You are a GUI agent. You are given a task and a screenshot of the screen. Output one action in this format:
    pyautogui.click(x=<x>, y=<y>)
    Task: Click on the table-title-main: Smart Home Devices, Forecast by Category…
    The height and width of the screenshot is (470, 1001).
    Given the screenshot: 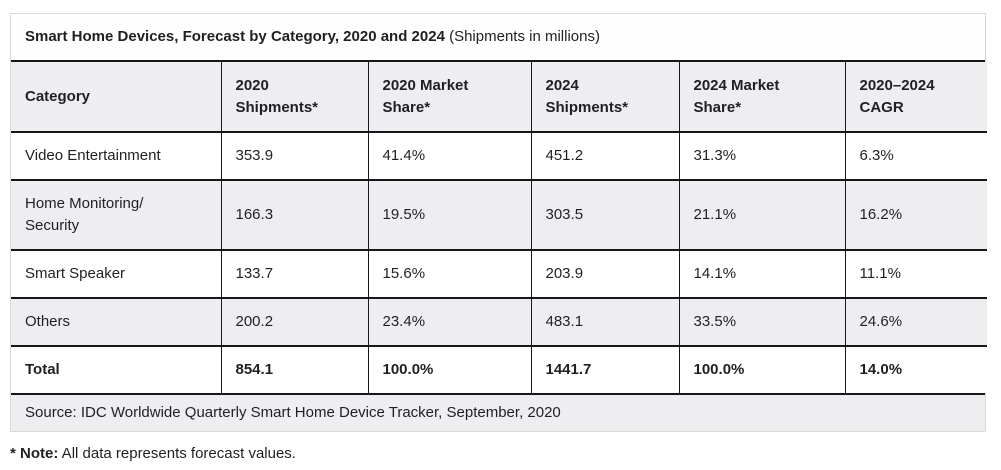 What is the action you would take?
    pyautogui.click(x=235, y=36)
    